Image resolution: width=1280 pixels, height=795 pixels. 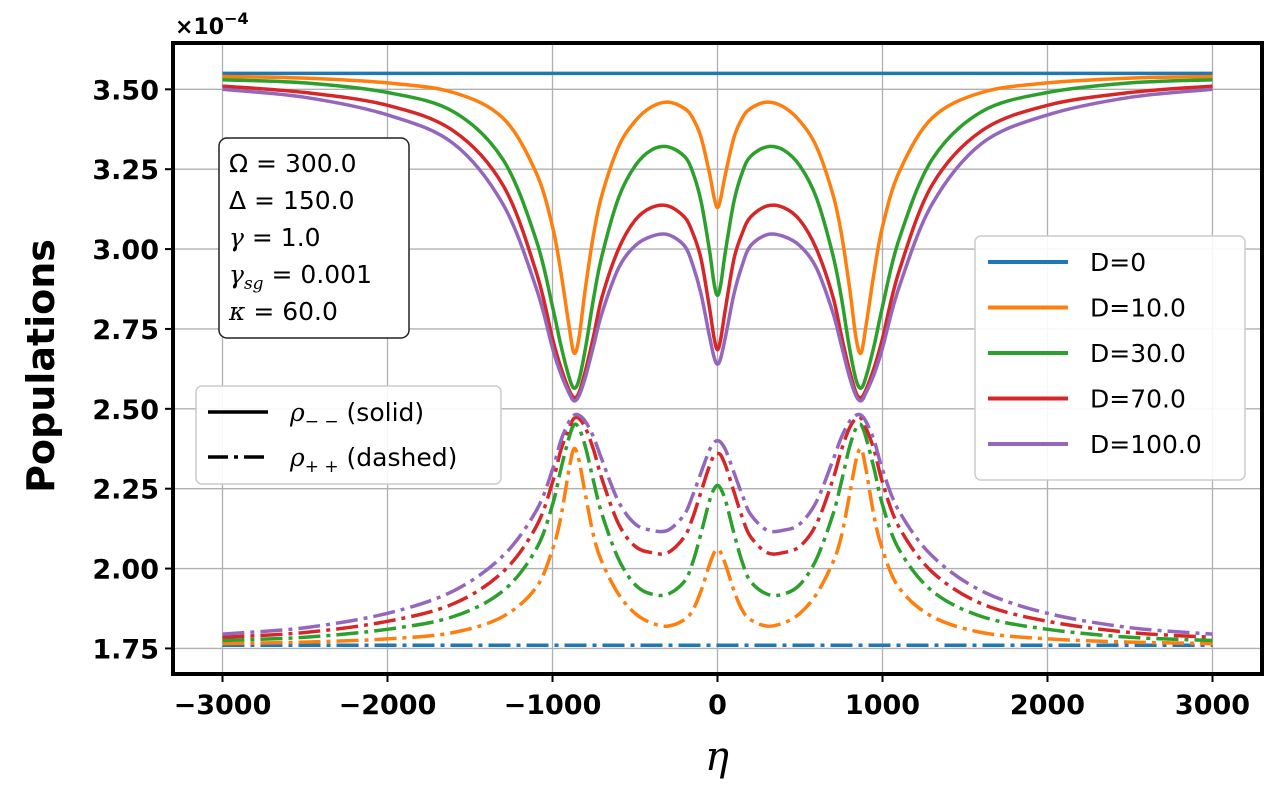 What do you see at coordinates (1138, 353) in the screenshot?
I see `legend-label-d-30-0: D=30.0` at bounding box center [1138, 353].